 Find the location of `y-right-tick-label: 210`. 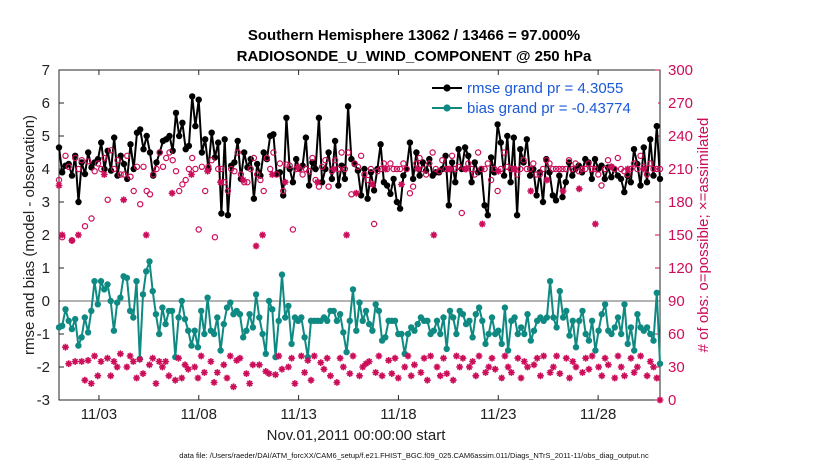

y-right-tick-label: 210 is located at coordinates (680, 169).